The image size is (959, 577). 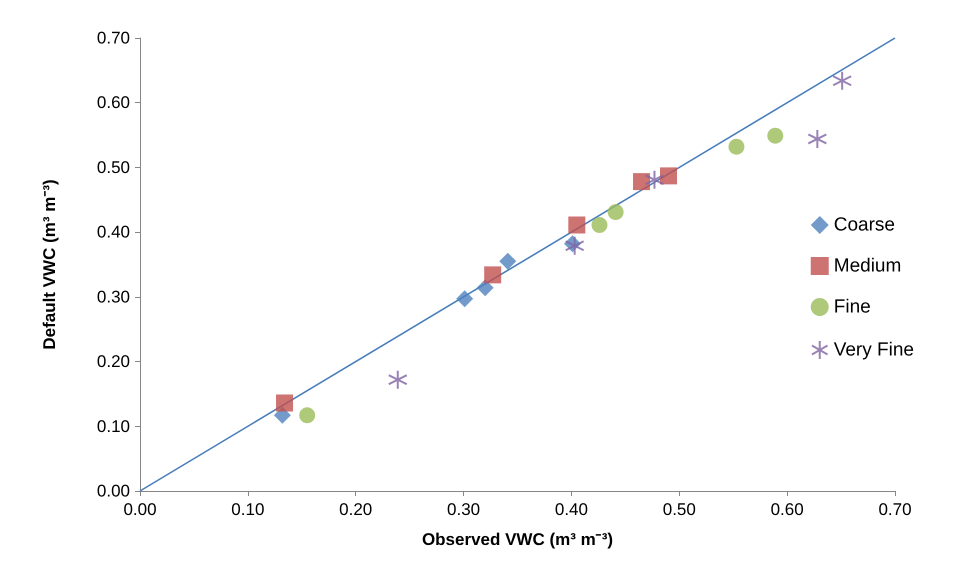 What do you see at coordinates (868, 266) in the screenshot?
I see `legend-label: Medium` at bounding box center [868, 266].